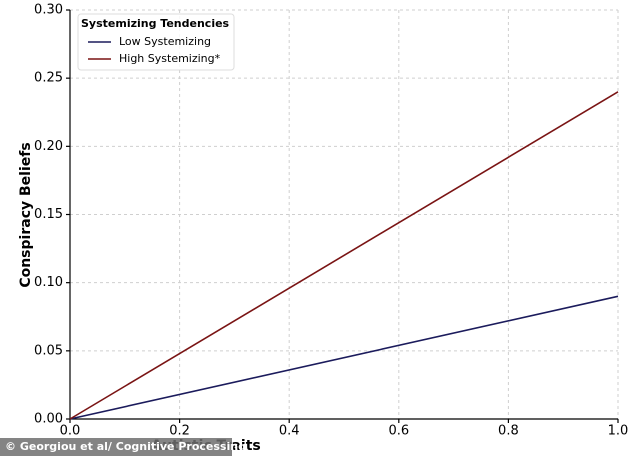 This screenshot has width=634, height=456. What do you see at coordinates (70, 431) in the screenshot?
I see `x-tick-label: 0.0` at bounding box center [70, 431].